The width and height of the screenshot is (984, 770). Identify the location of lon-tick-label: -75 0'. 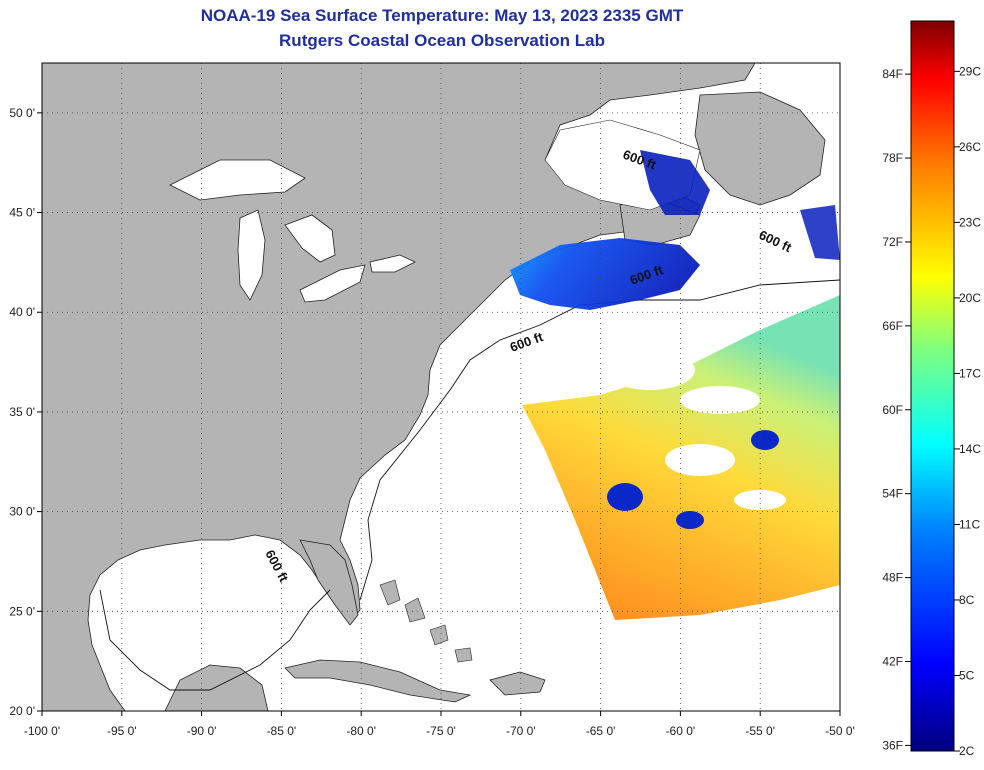
(441, 731).